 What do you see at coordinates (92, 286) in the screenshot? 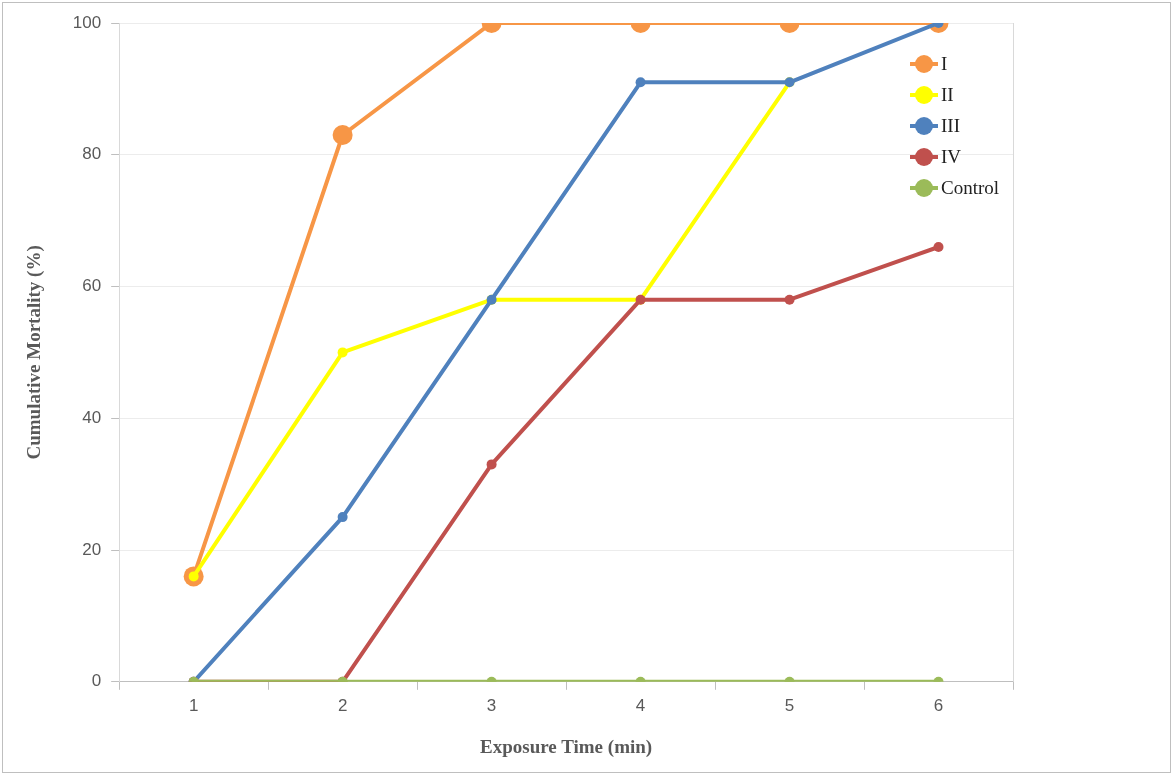
I see `y-tick-label: 60` at bounding box center [92, 286].